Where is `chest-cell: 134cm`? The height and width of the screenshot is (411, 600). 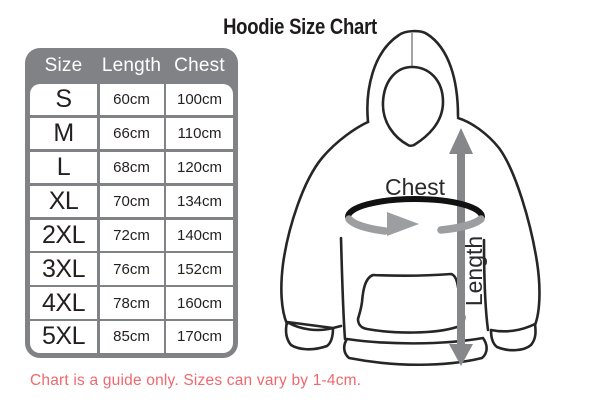 chest-cell: 134cm is located at coordinates (199, 201).